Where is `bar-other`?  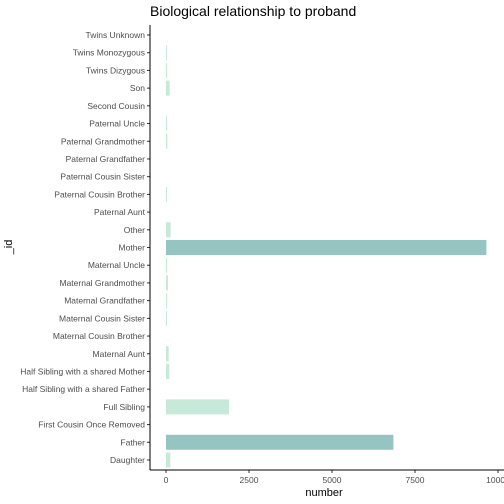 bar-other is located at coordinates (168, 230).